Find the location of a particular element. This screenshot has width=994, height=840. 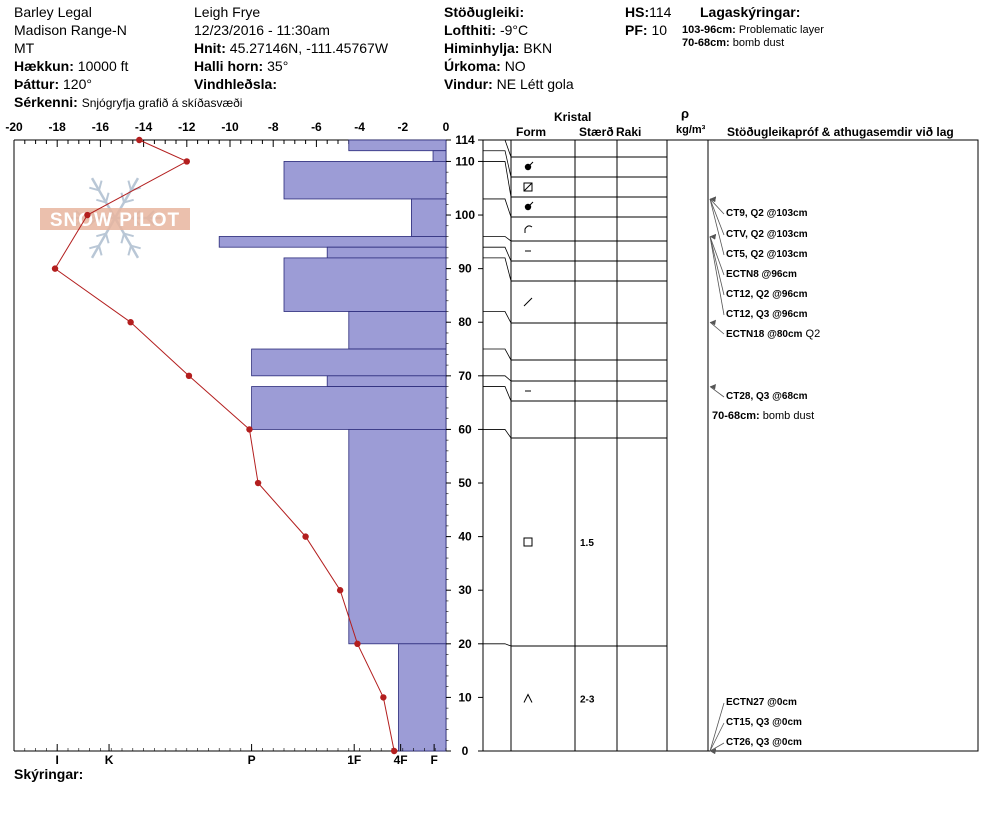

layer-comment: 70-68cm: bomb dust is located at coordinates (763, 416).